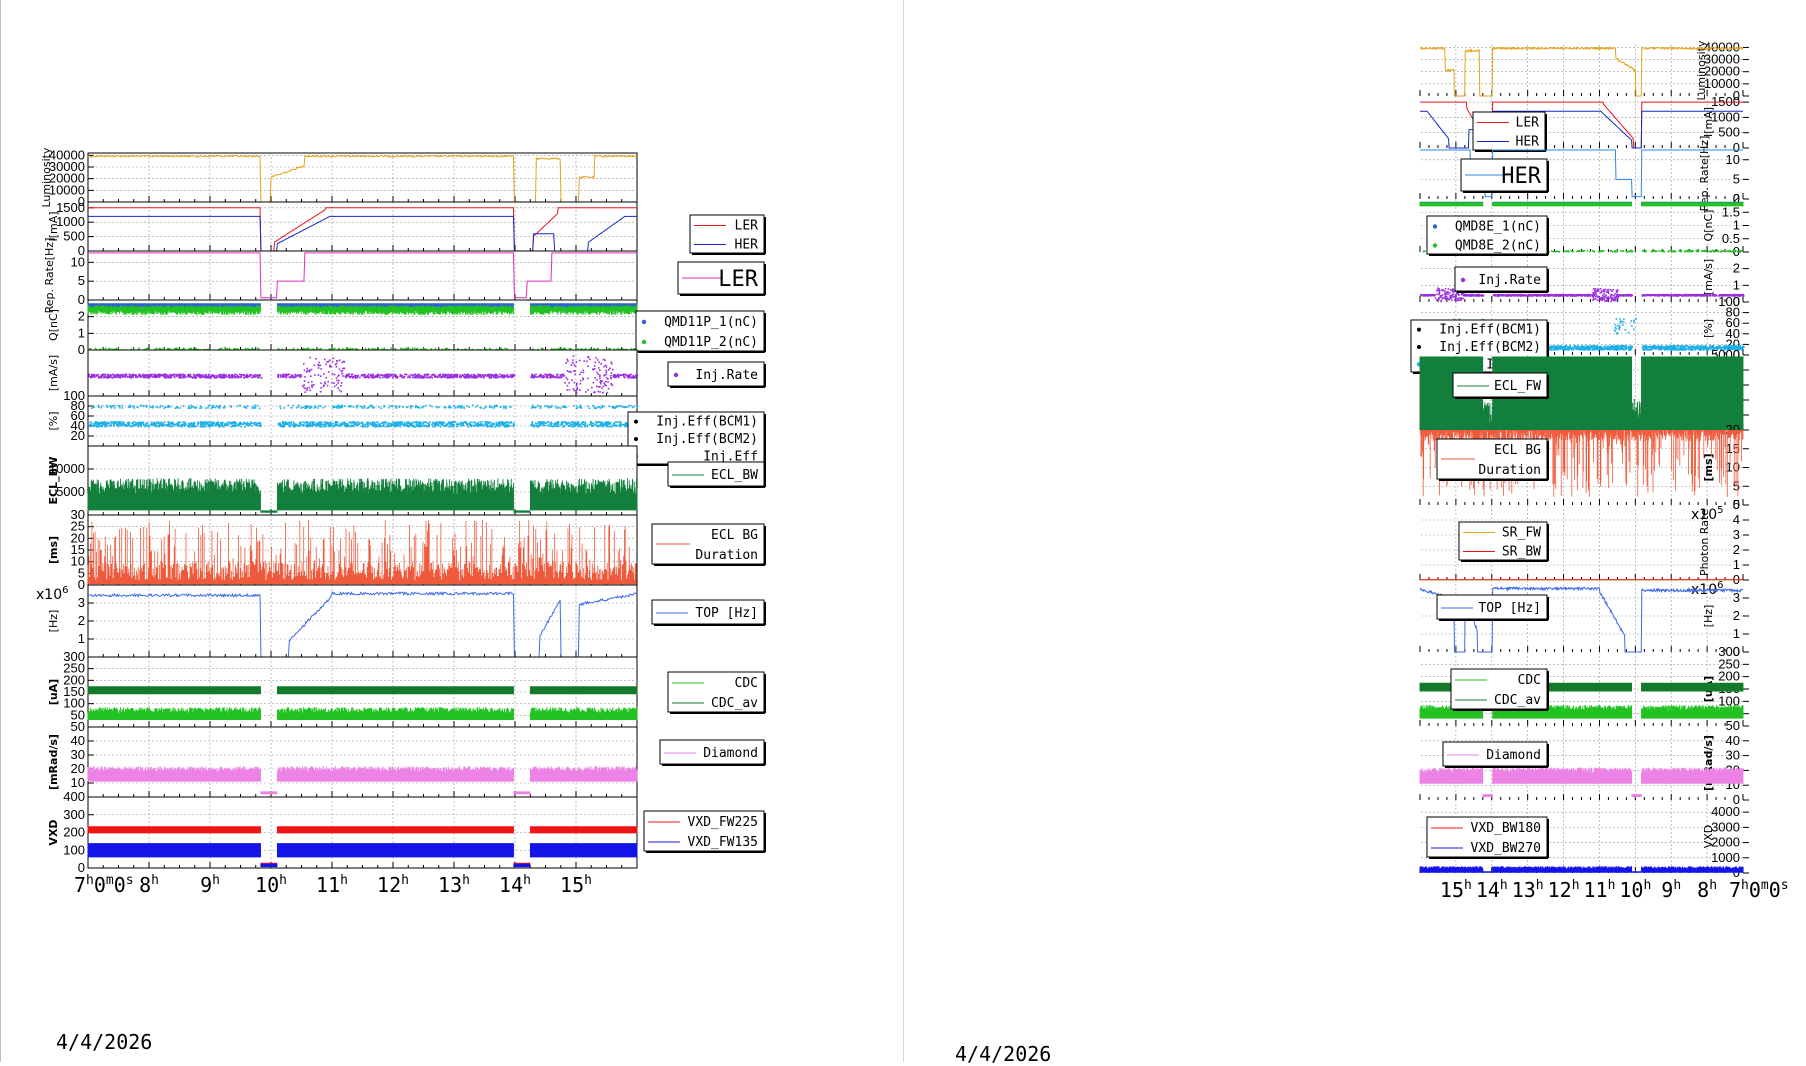 This screenshot has width=1806, height=1066. Describe the element at coordinates (78, 261) in the screenshot. I see `y-tick-label: 10` at that location.